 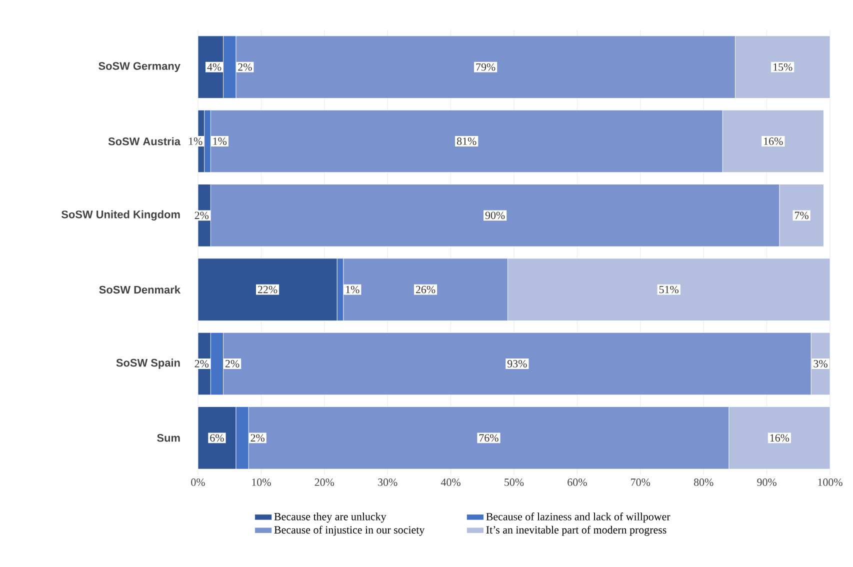 What do you see at coordinates (217, 438) in the screenshot?
I see `data-label: 6%` at bounding box center [217, 438].